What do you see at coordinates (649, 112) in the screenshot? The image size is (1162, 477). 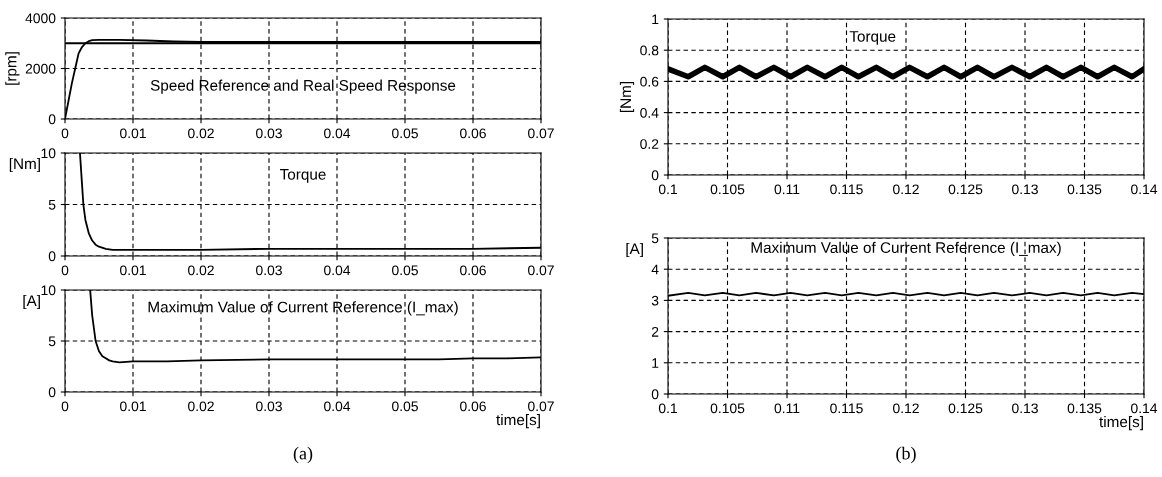 I see `y-tick-label: 0.4` at bounding box center [649, 112].